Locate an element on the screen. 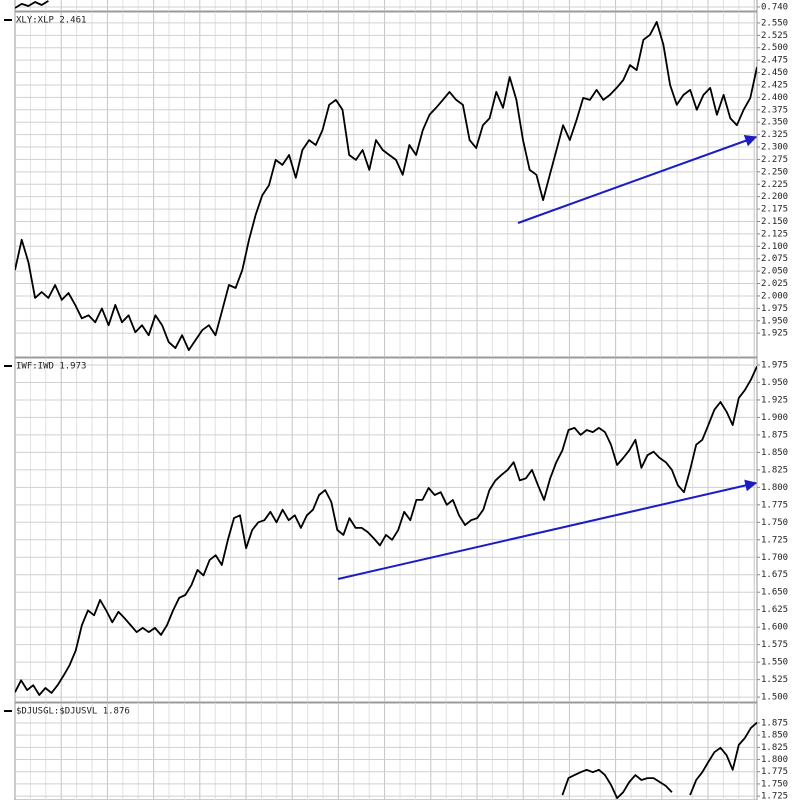  y-tick-label: 2.450 is located at coordinates (774, 73).